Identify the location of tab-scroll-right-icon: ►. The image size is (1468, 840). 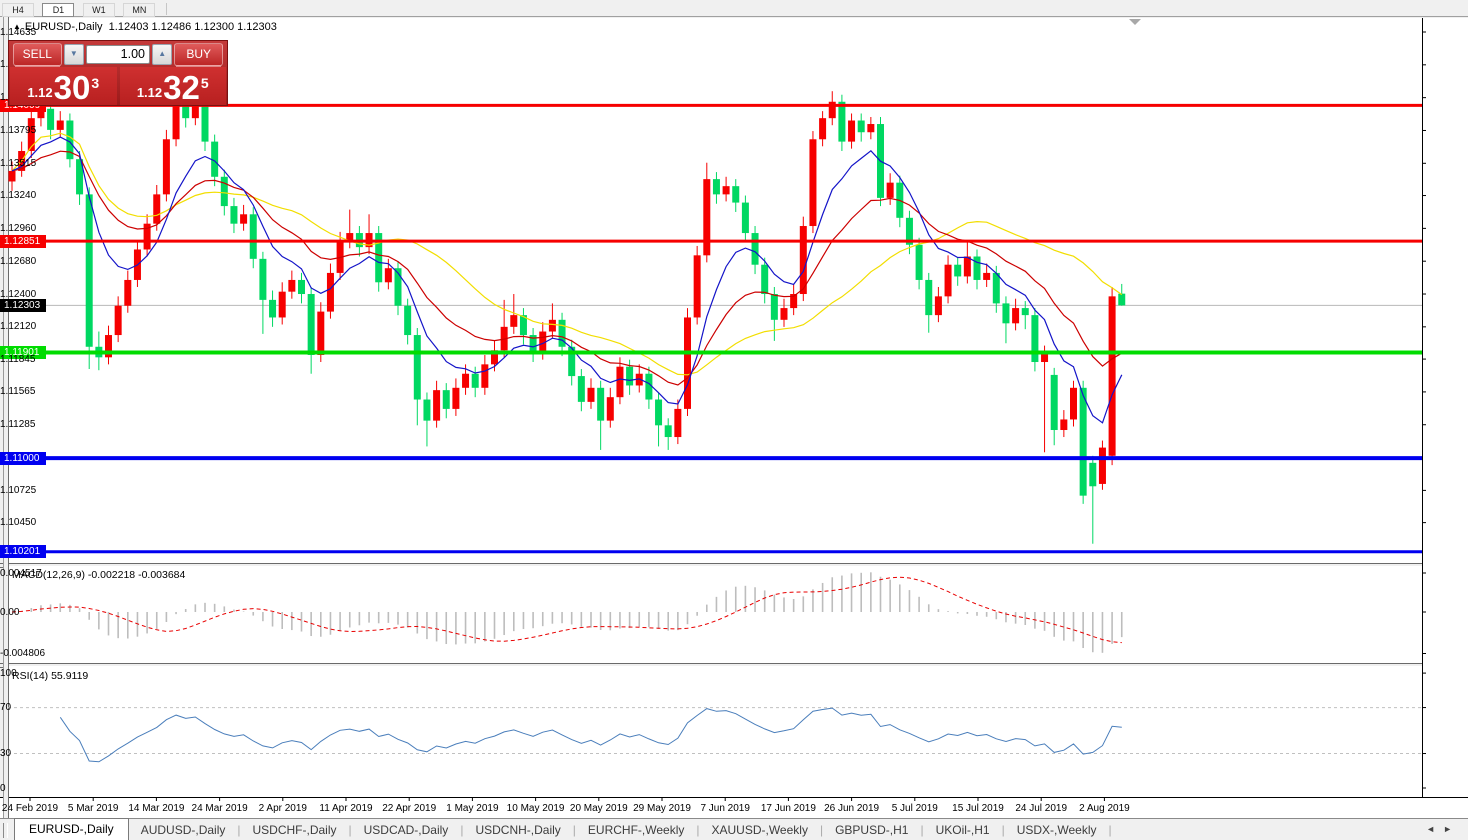
(1451, 829).